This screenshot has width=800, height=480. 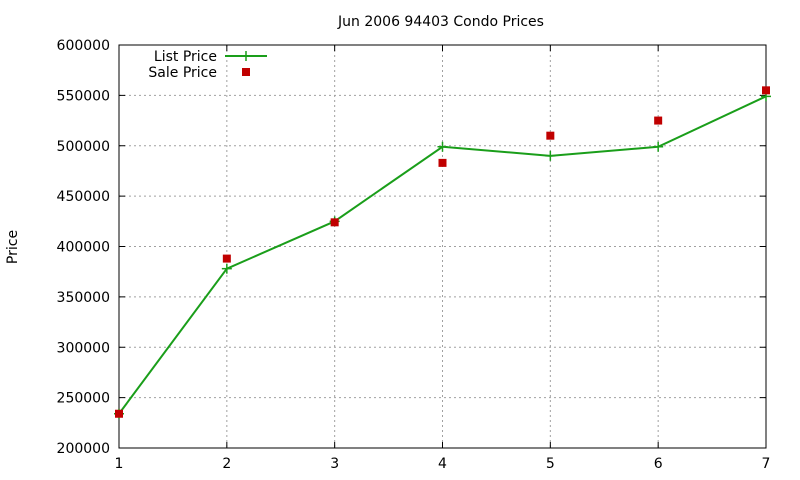 I want to click on x-tick-label: 2, so click(x=226, y=464).